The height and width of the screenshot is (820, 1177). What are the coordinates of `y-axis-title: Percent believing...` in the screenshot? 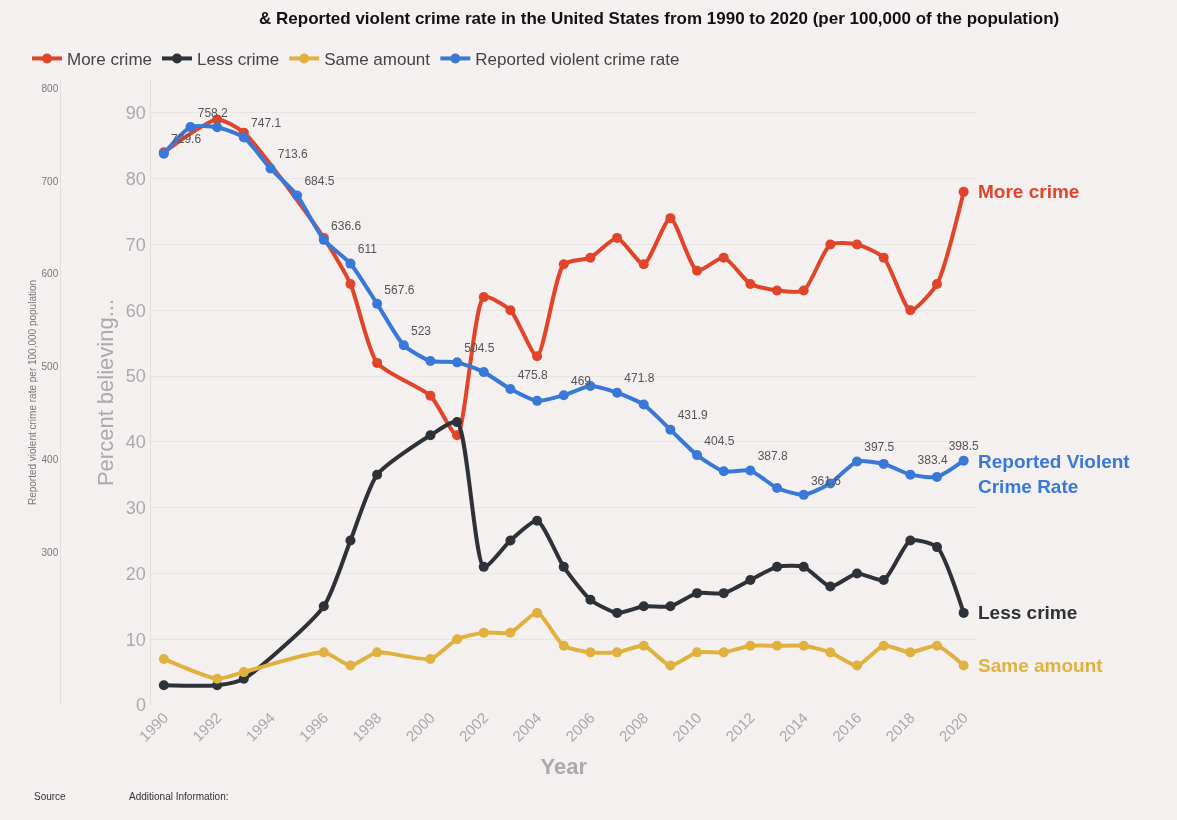 It's located at (105, 392).